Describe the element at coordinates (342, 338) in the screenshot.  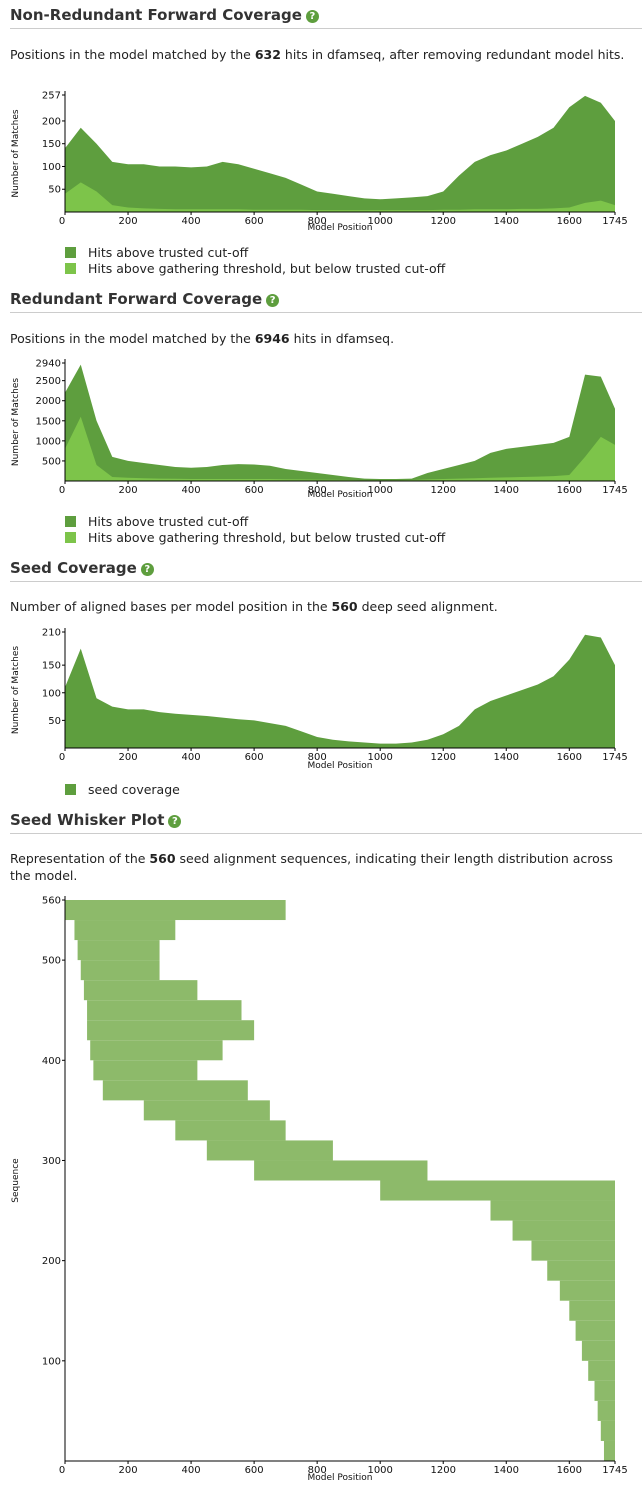
I see `description-text: hits in dfamseq.` at that location.